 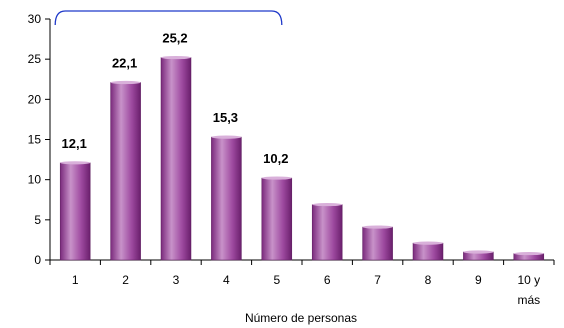 What do you see at coordinates (125, 280) in the screenshot?
I see `x-tick-label: 2` at bounding box center [125, 280].